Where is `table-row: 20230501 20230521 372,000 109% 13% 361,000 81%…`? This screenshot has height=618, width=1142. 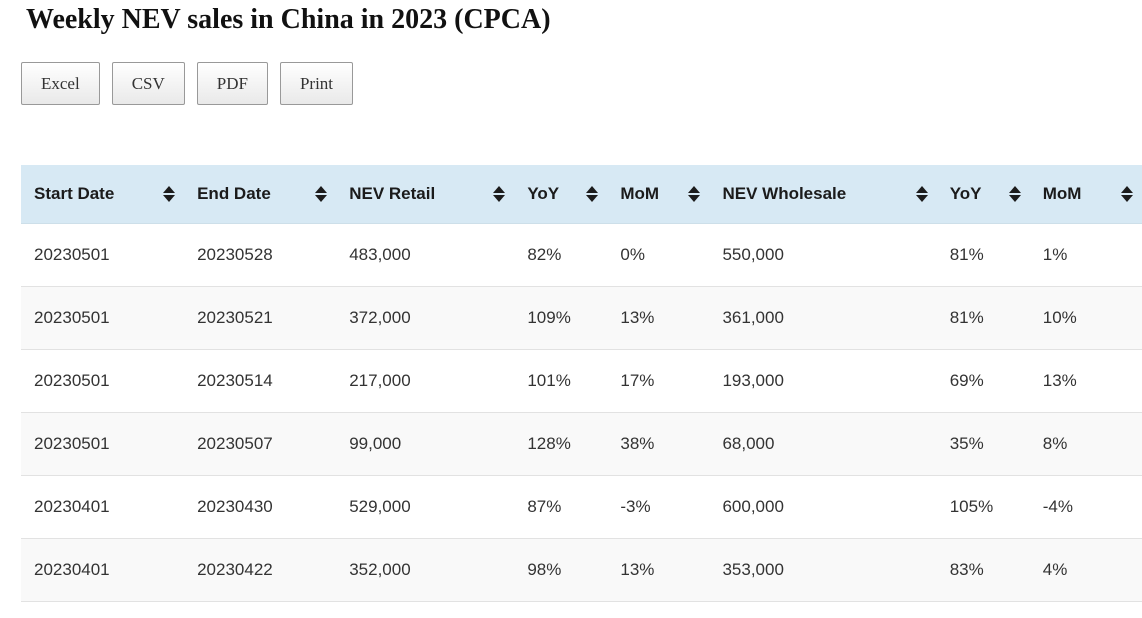
table-row: 20230501 20230521 372,000 109% 13% 361,000 81%… is located at coordinates (581, 318).